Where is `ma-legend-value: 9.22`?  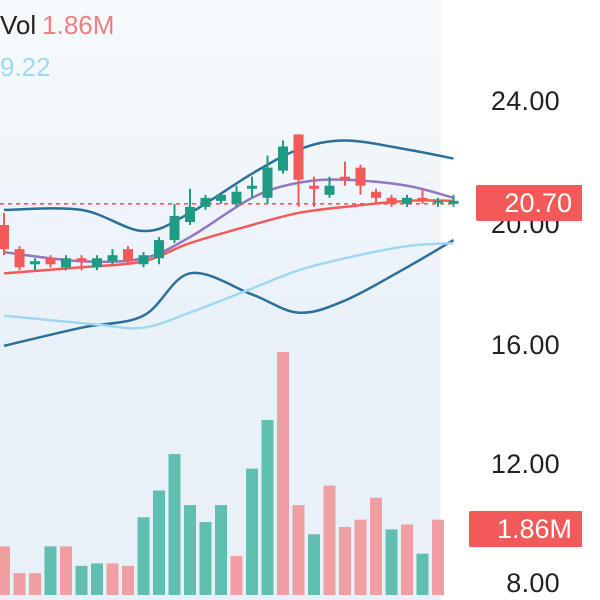
ma-legend-value: 9.22 is located at coordinates (25, 67).